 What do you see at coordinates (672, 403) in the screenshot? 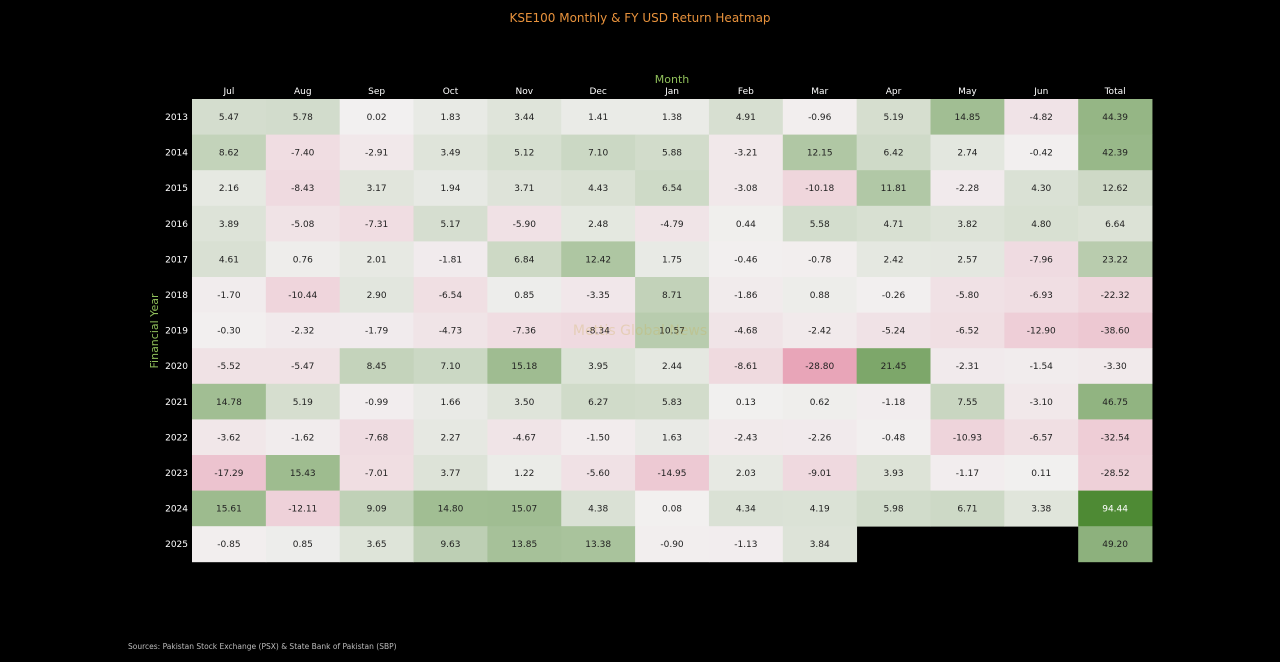
I see `cell-value-label: 5.83` at bounding box center [672, 403].